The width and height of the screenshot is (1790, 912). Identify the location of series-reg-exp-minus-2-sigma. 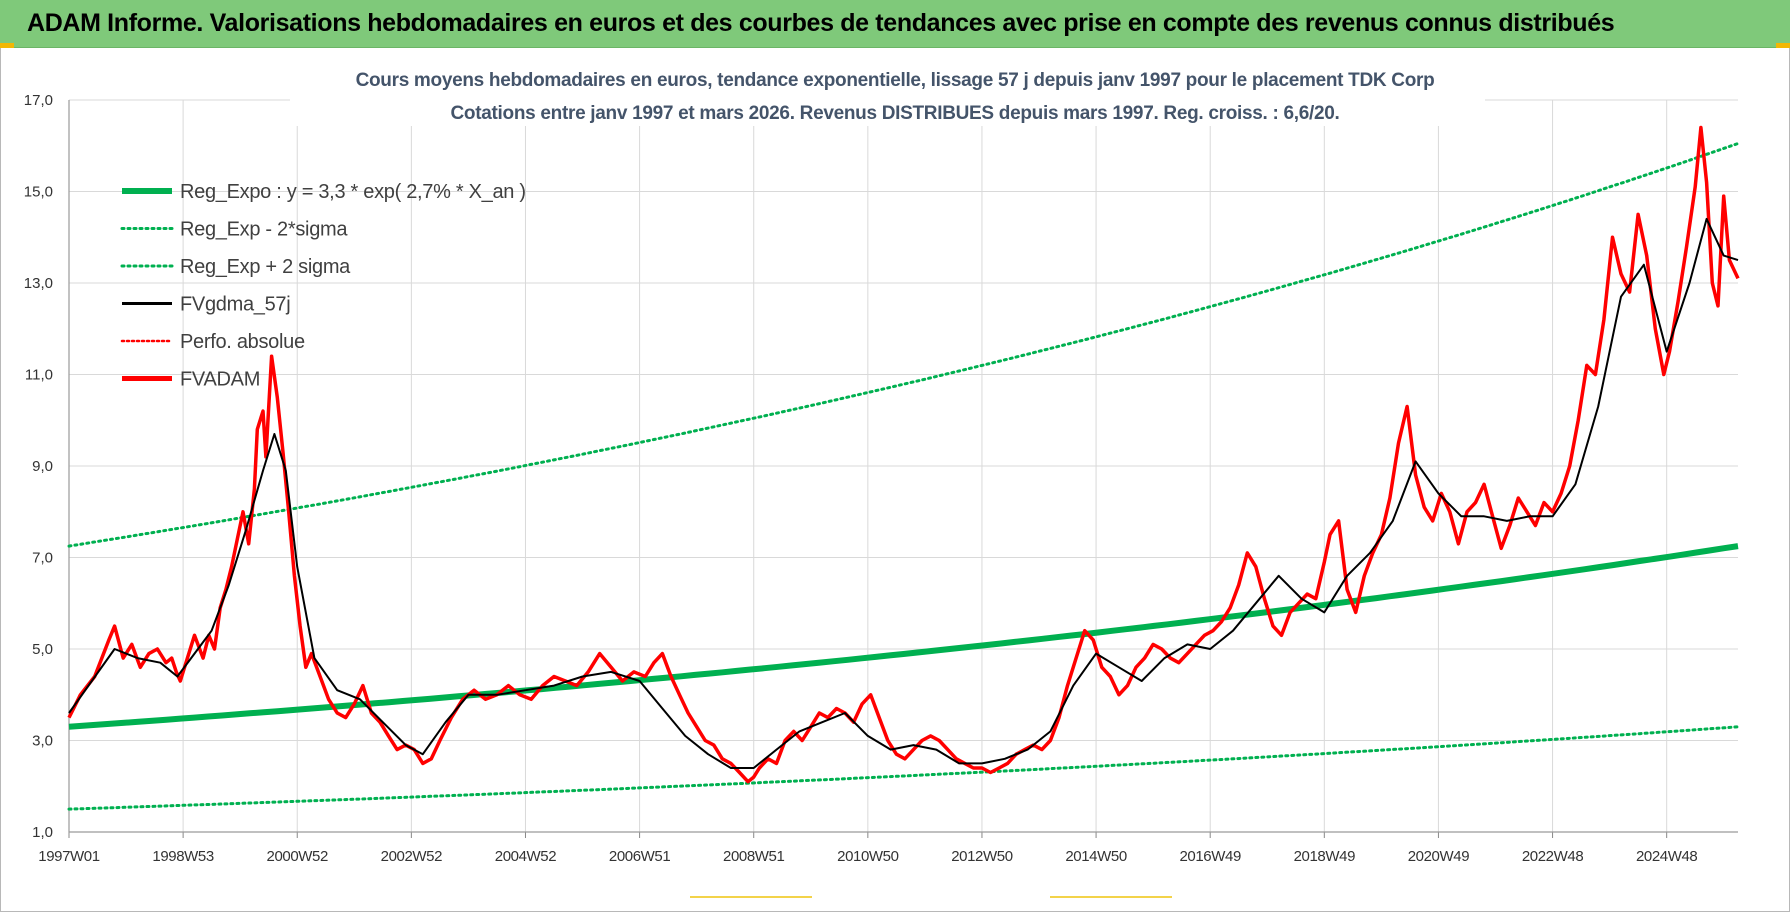
(903, 768).